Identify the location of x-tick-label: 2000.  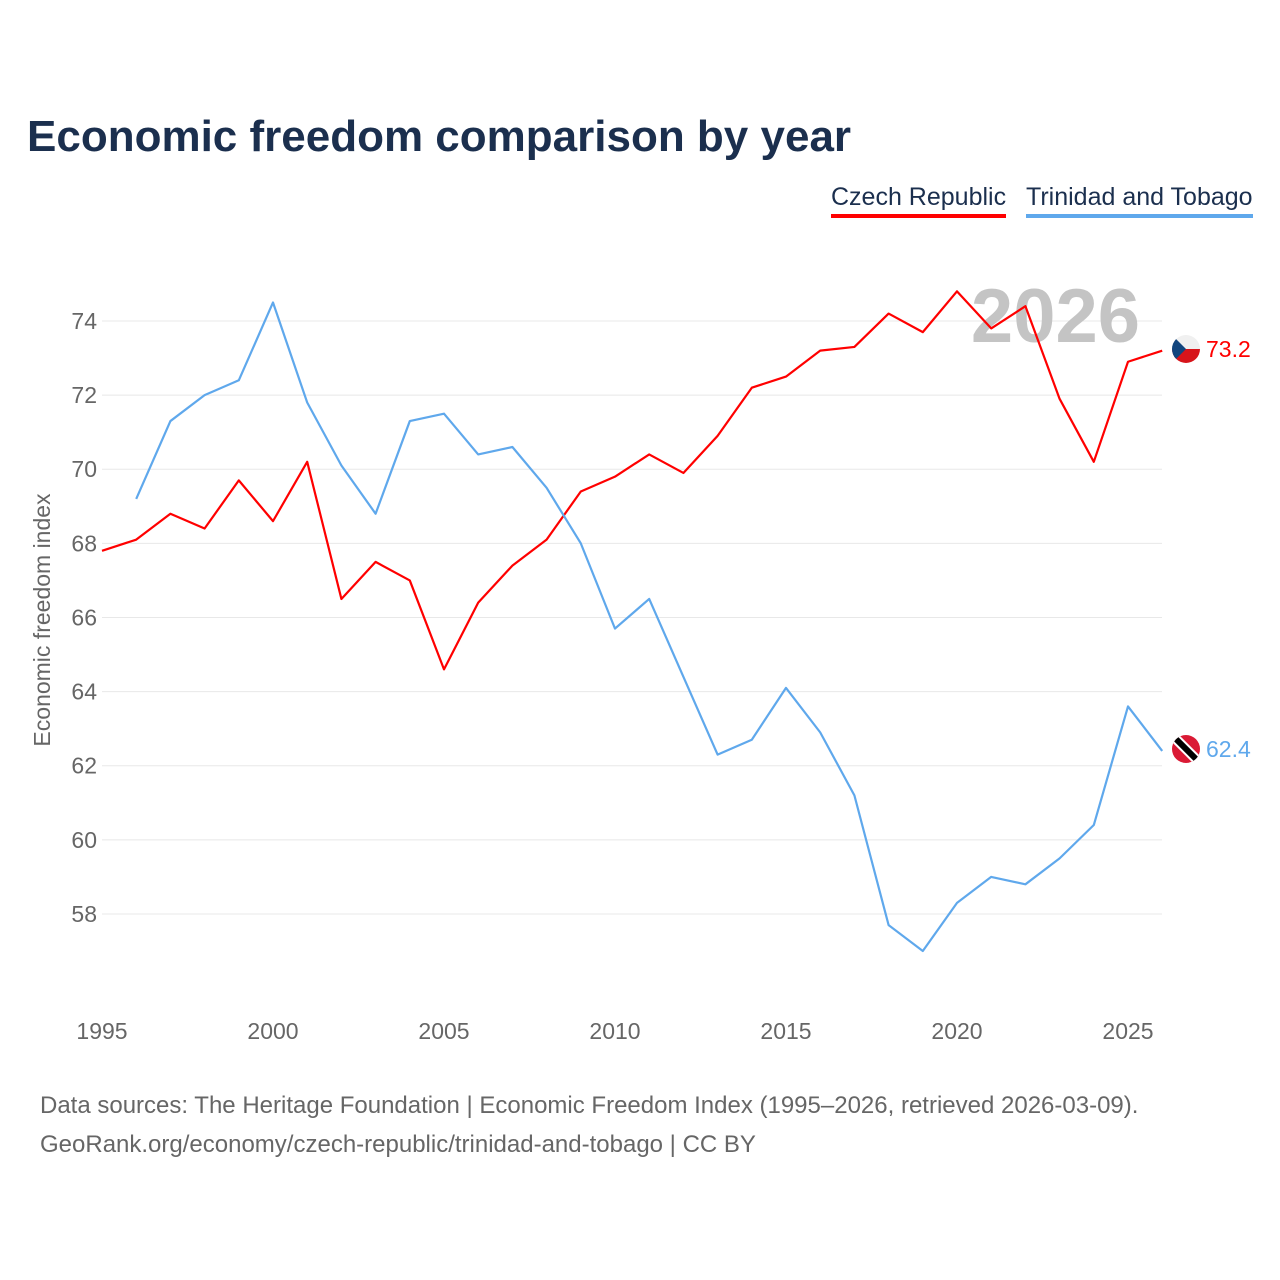
(272, 1031).